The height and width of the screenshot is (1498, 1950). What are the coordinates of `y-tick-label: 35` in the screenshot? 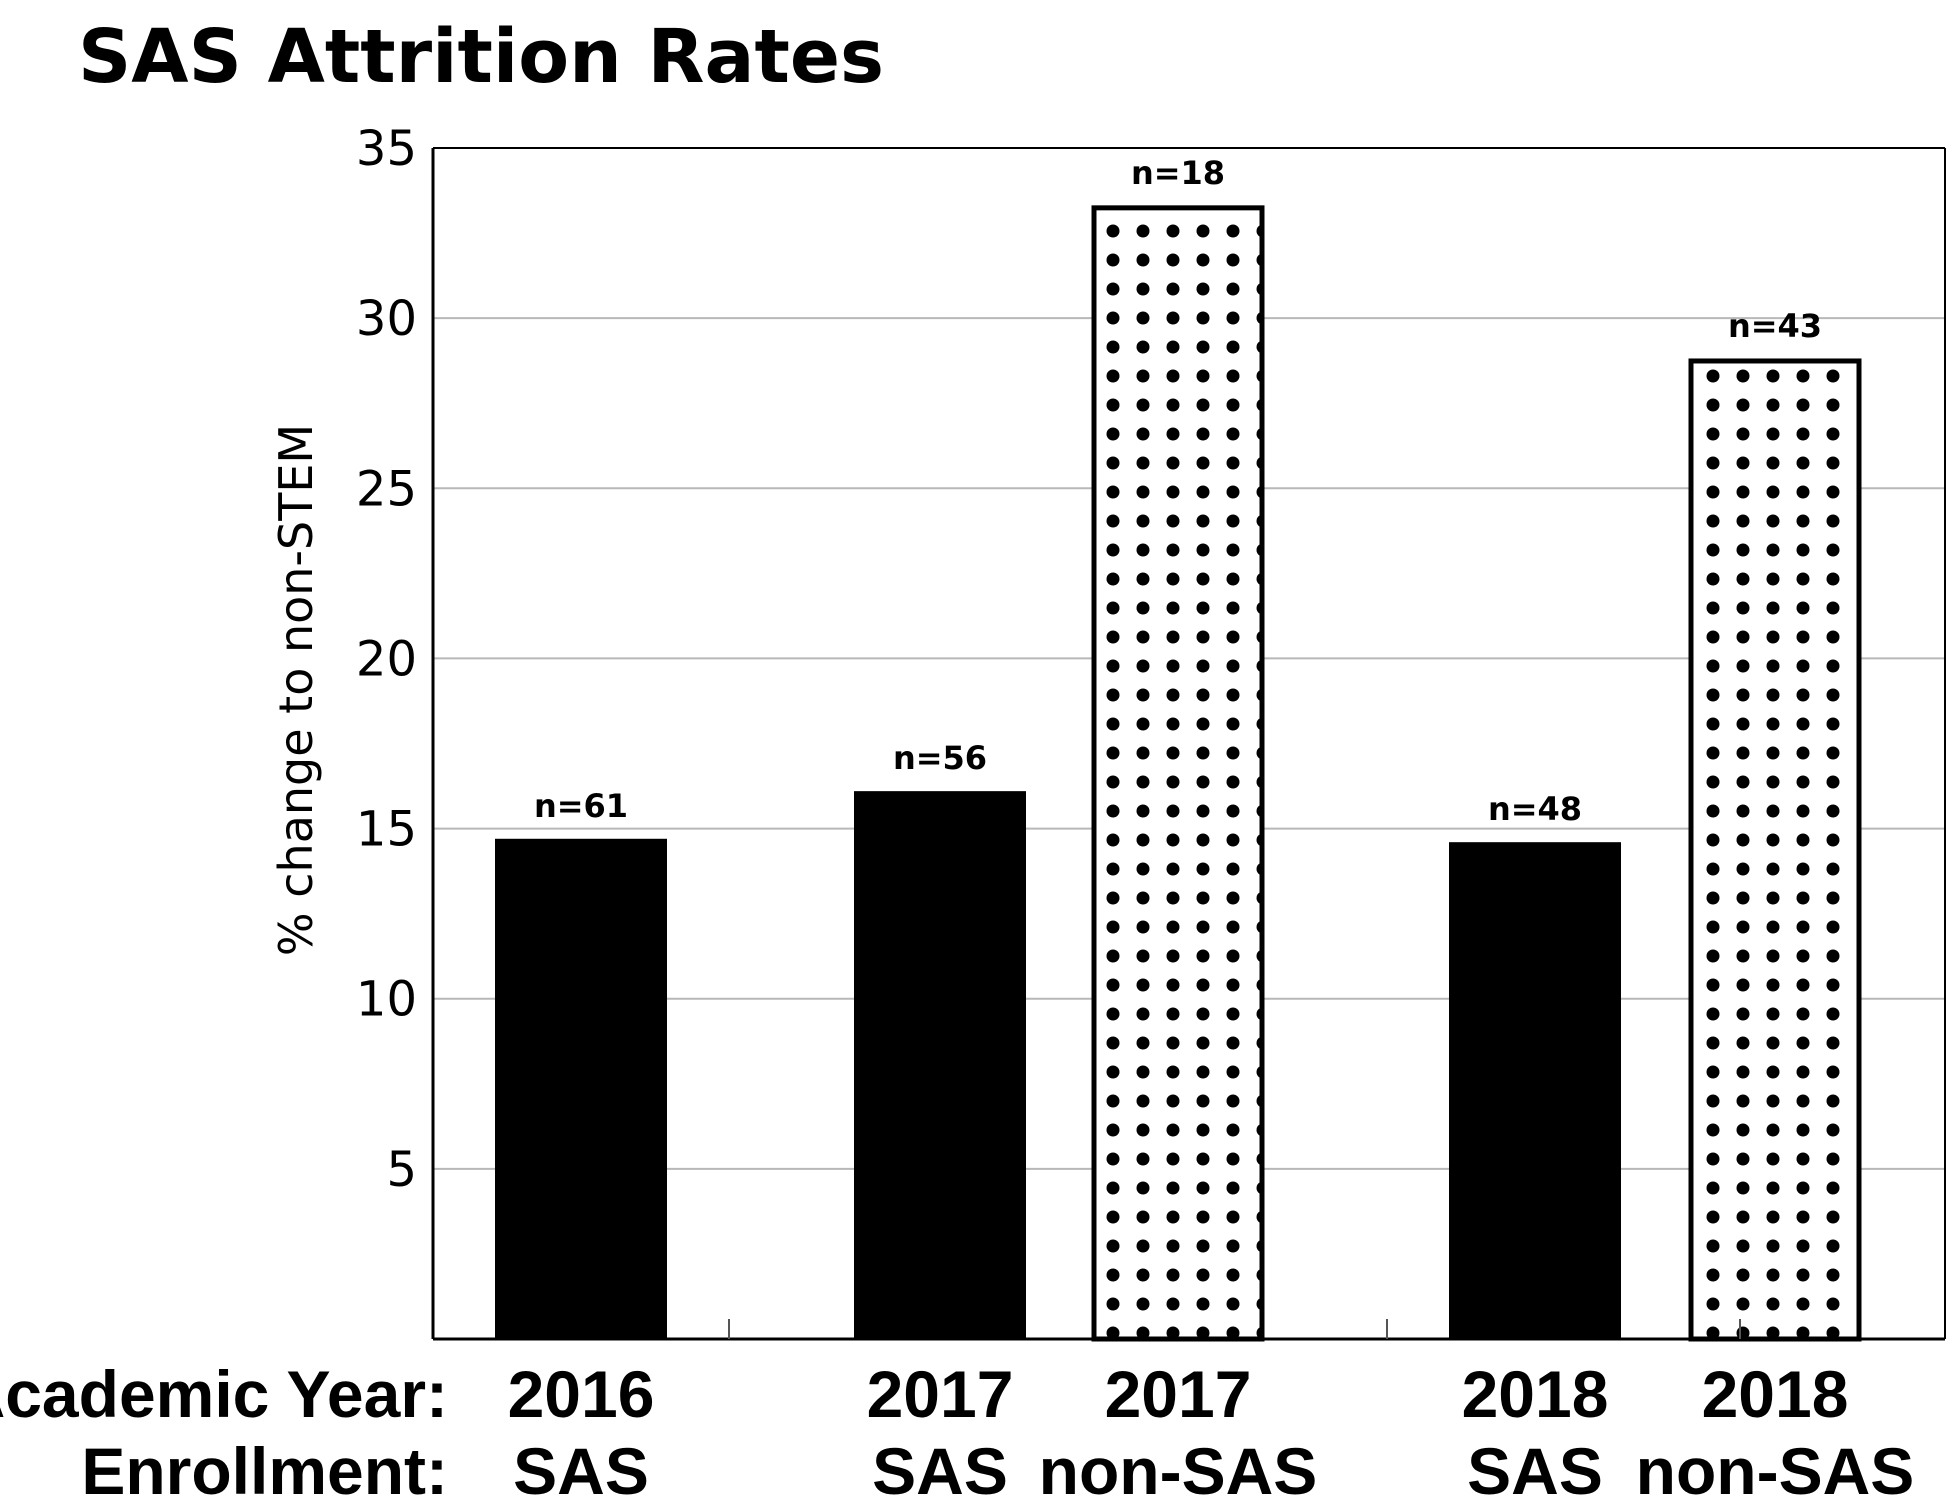 It's located at (386, 149).